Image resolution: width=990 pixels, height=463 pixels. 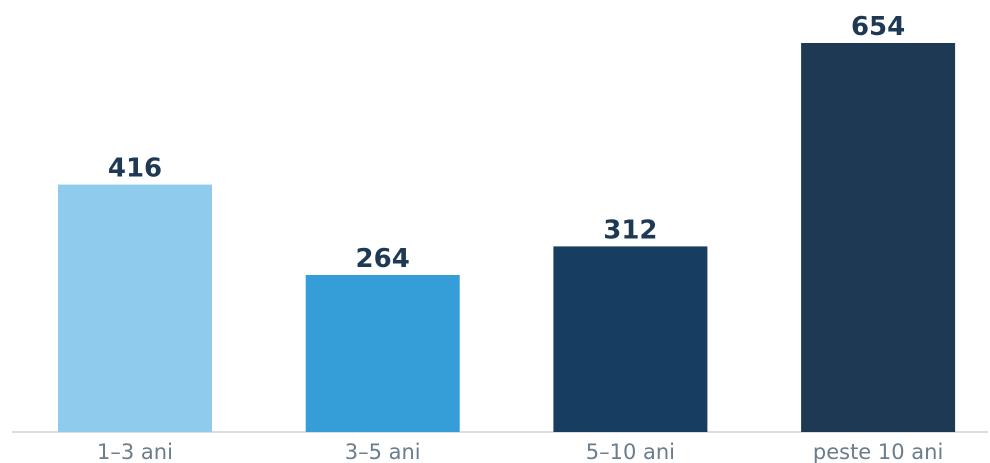 I want to click on value-label-2: 264, so click(x=383, y=259).